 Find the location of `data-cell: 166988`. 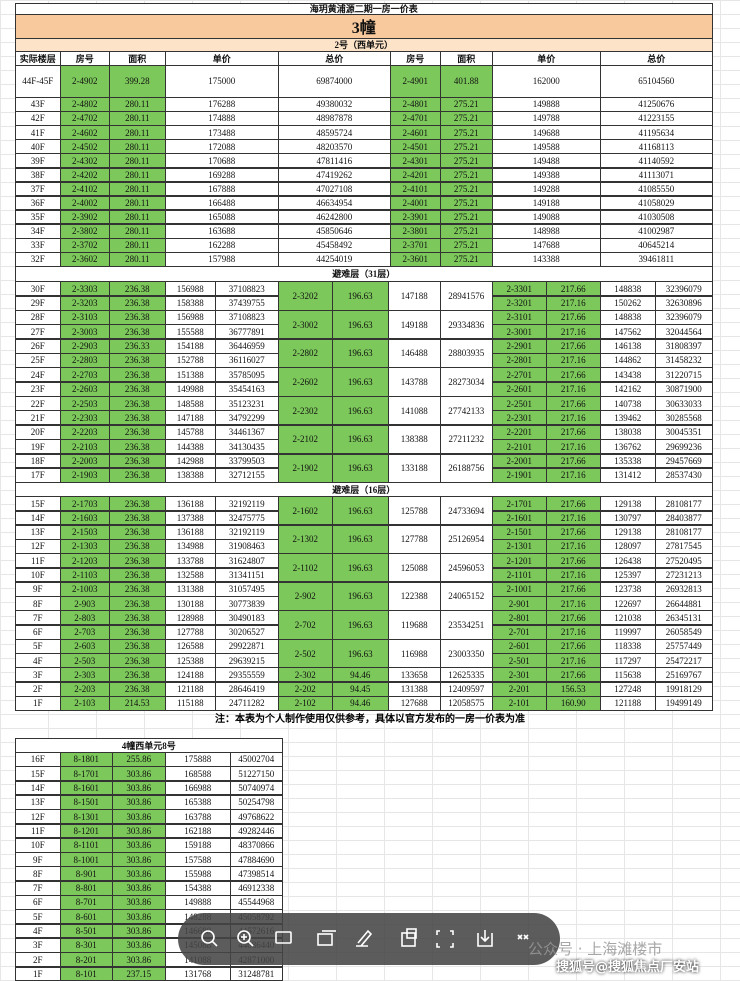

data-cell: 166988 is located at coordinates (198, 788).